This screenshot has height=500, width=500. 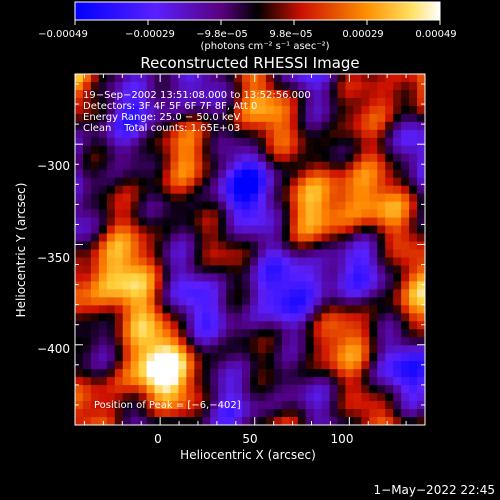 I want to click on x-tick-label-100: 100, so click(x=342, y=439).